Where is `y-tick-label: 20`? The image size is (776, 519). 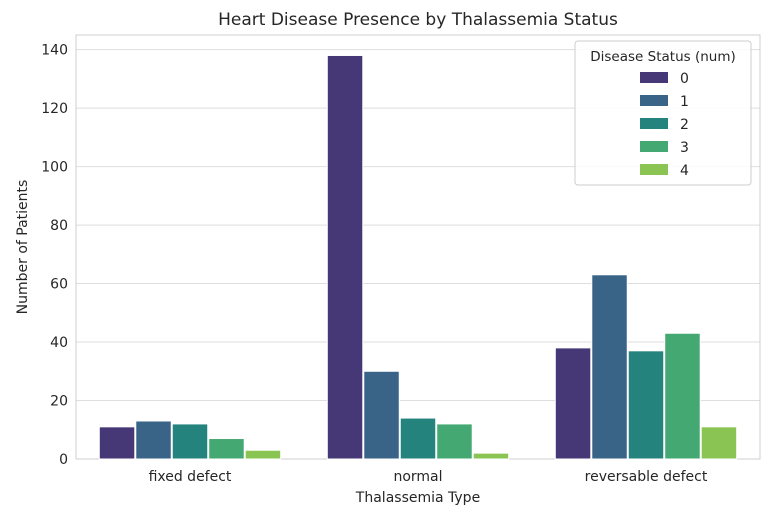 y-tick-label: 20 is located at coordinates (59, 402).